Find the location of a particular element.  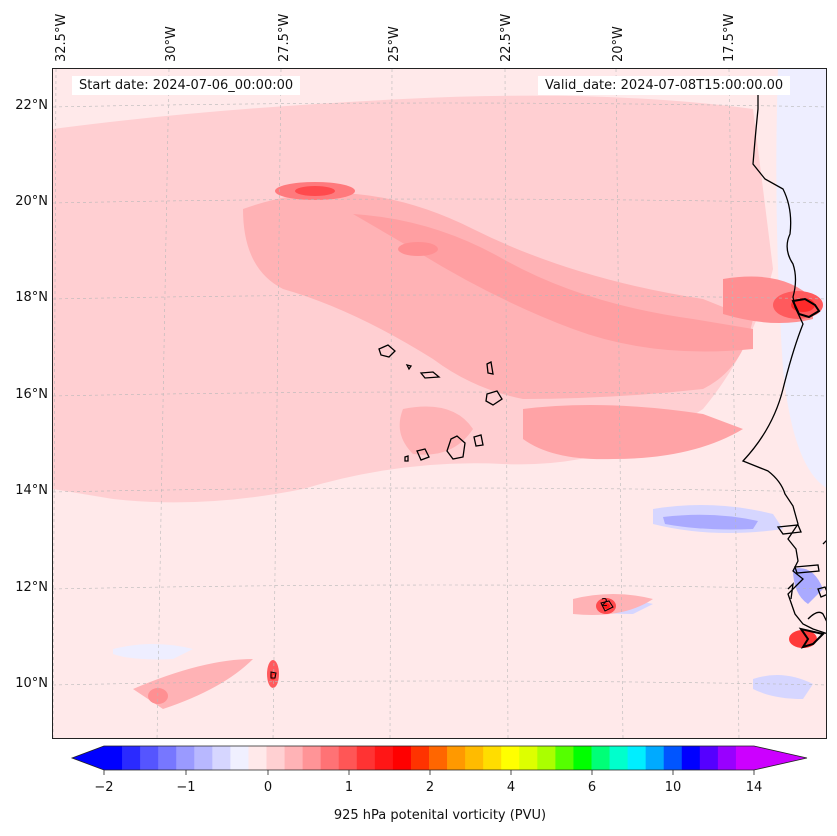

colorbar-cells is located at coordinates (439, 758).